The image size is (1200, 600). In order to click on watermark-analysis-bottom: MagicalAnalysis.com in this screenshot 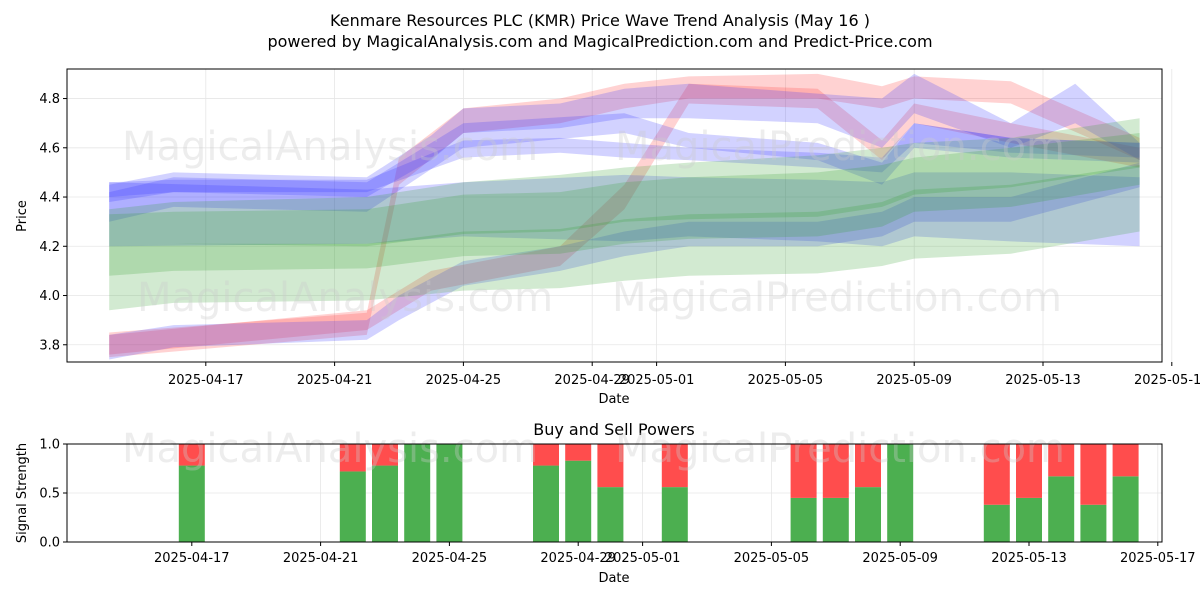, I will do `click(345, 298)`.